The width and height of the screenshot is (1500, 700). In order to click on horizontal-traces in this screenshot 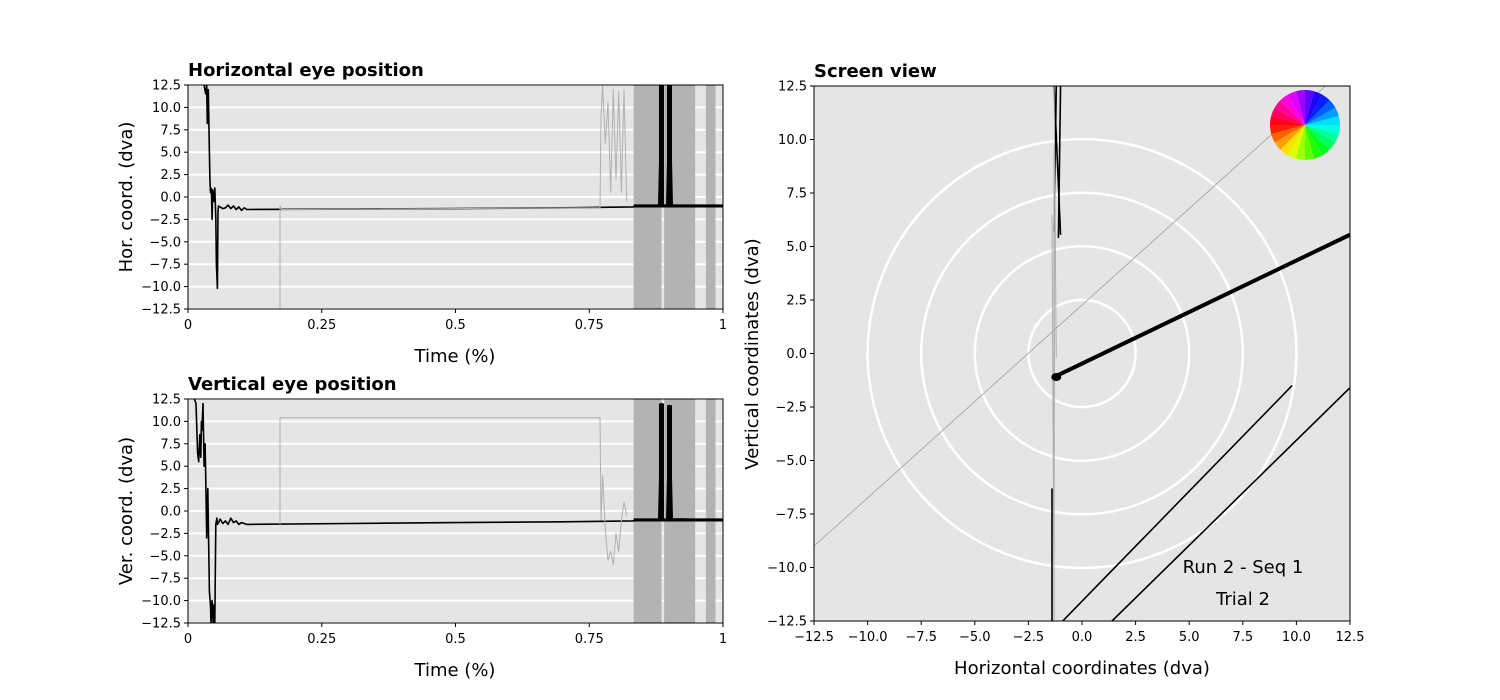, I will do `click(463, 197)`.